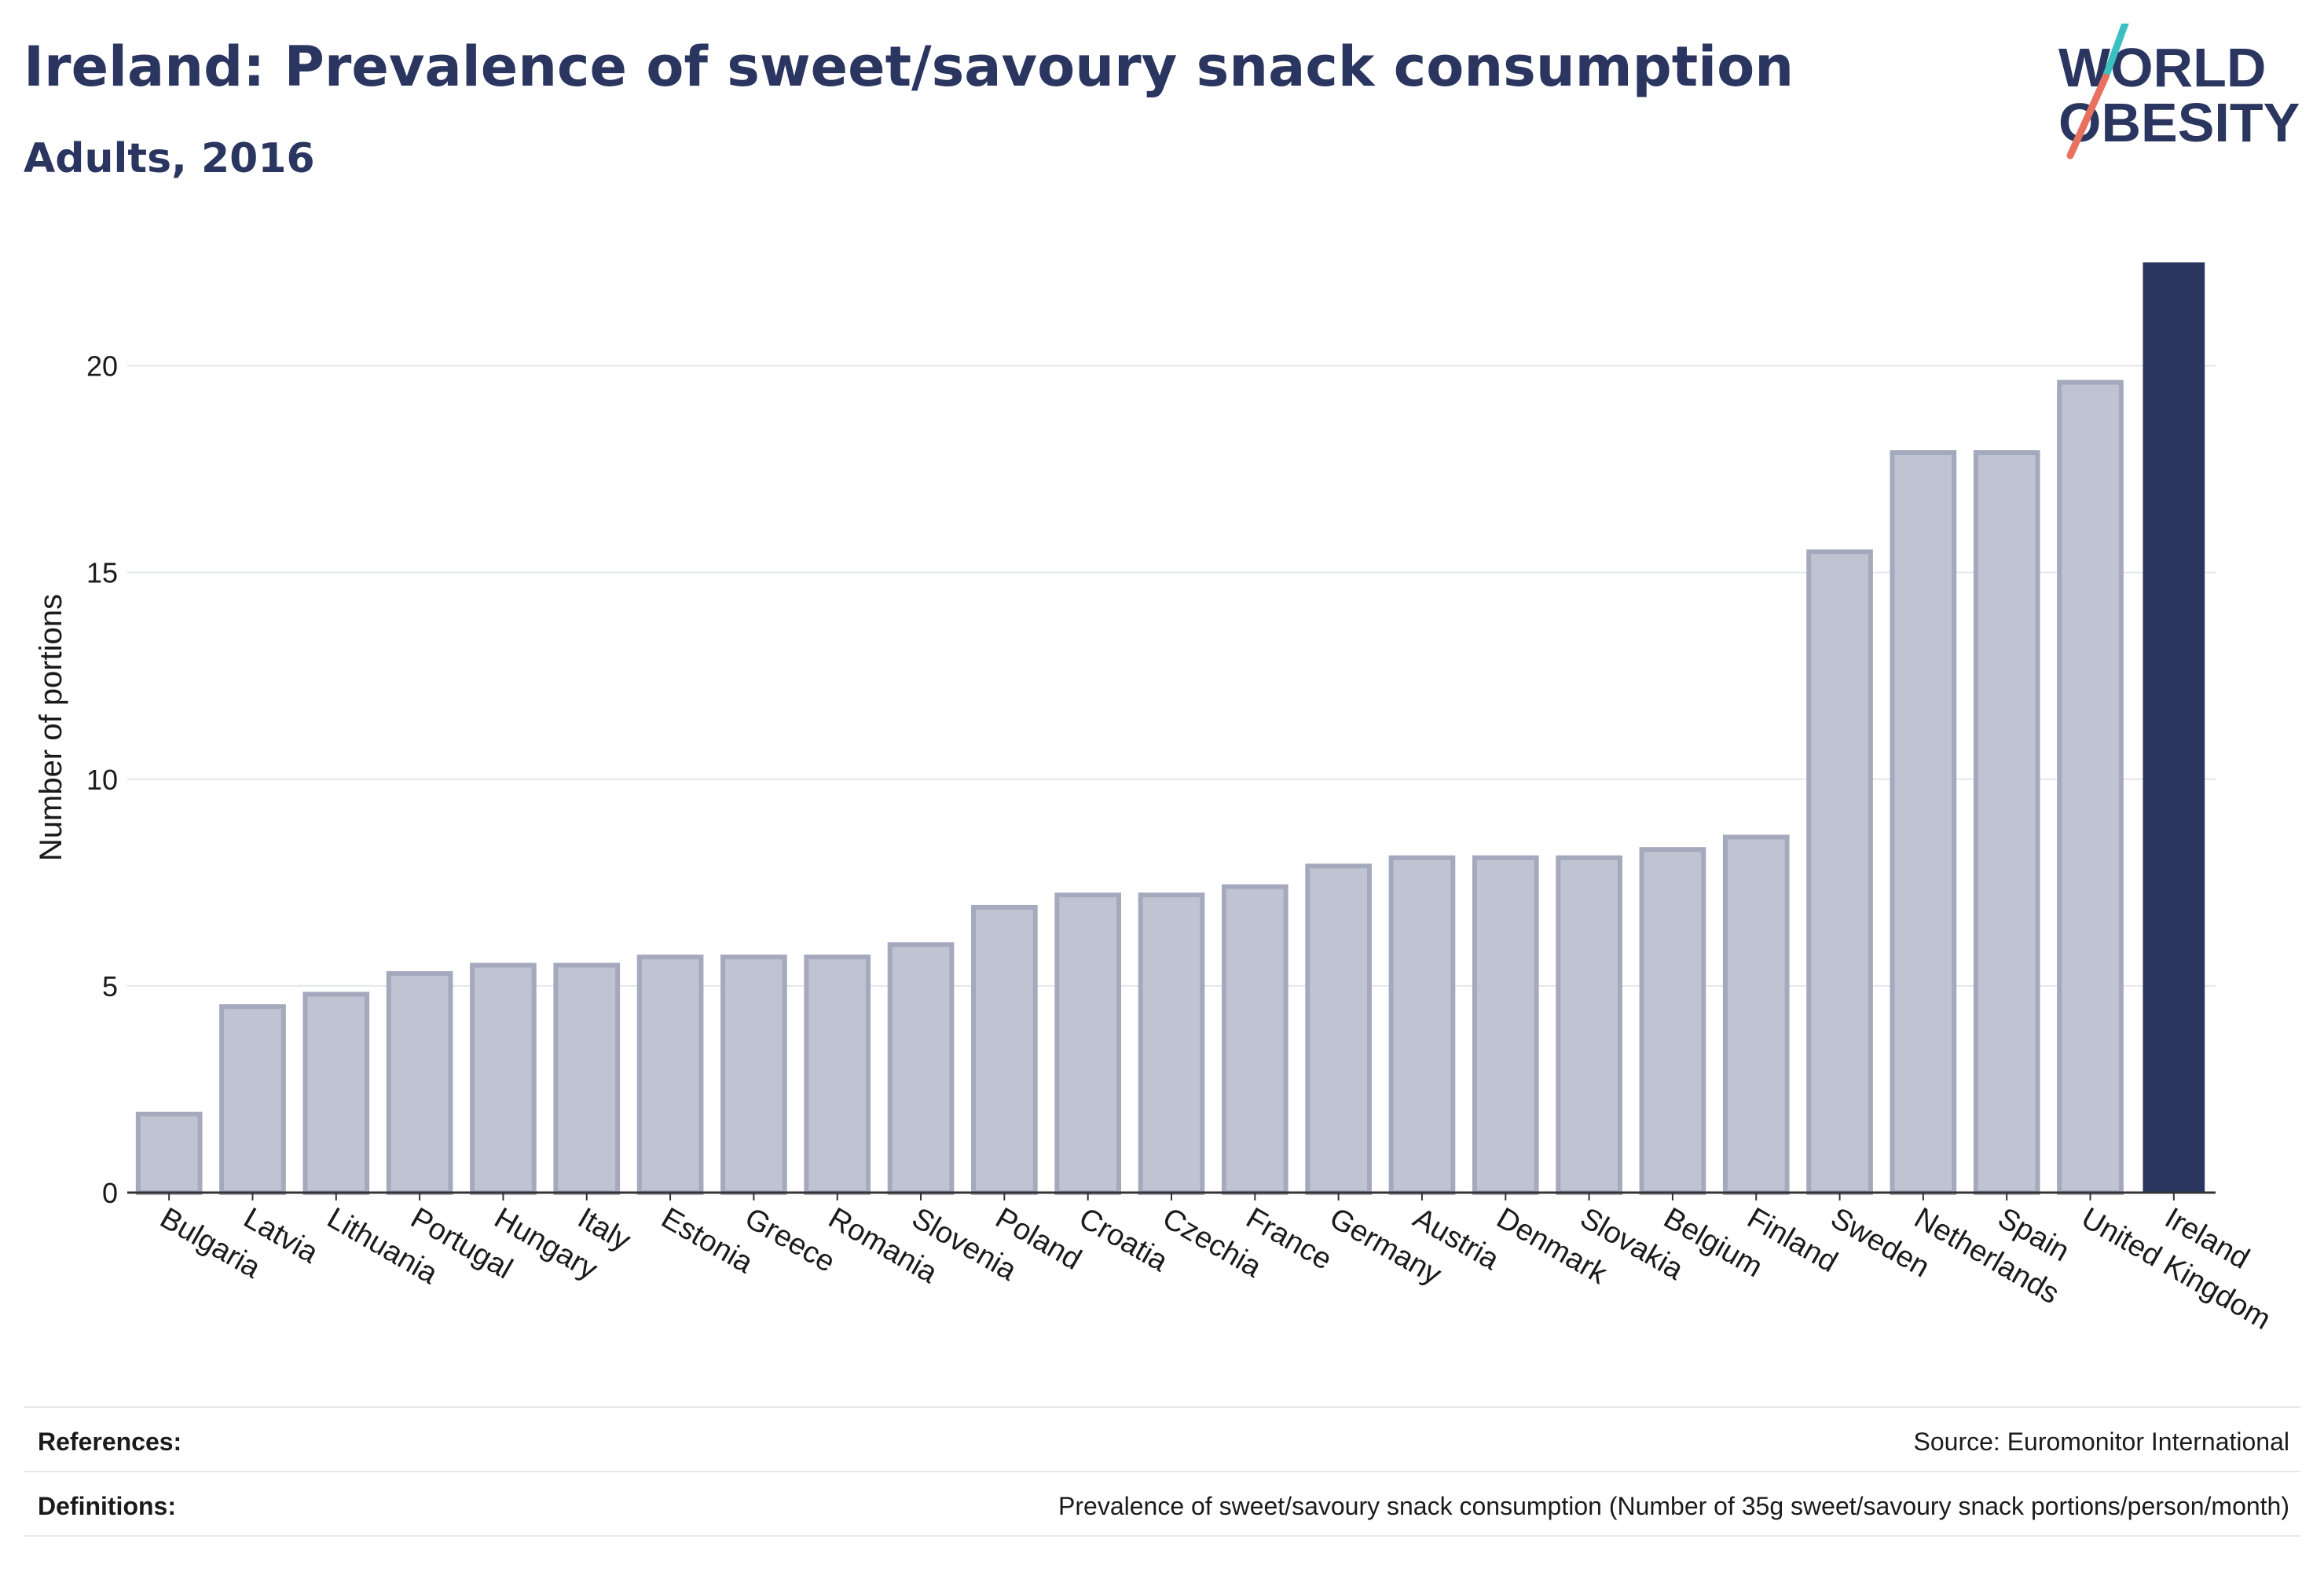 The image size is (2324, 1576). What do you see at coordinates (1254, 1040) in the screenshot?
I see `bar-france` at bounding box center [1254, 1040].